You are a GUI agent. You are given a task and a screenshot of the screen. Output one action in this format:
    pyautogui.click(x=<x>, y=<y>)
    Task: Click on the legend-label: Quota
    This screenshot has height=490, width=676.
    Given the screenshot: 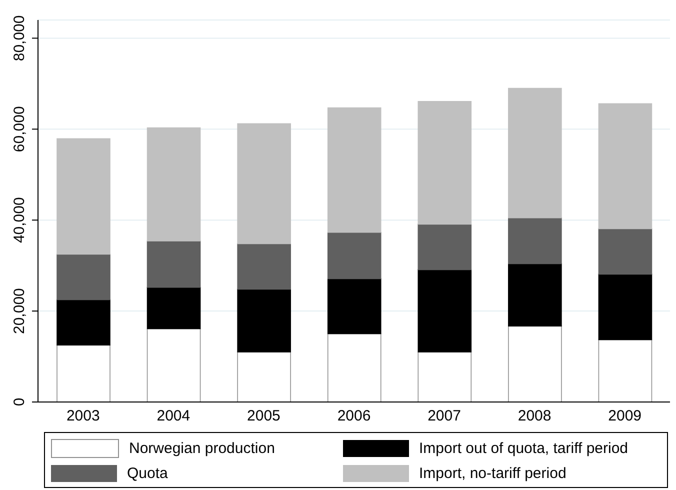 What is the action you would take?
    pyautogui.click(x=147, y=473)
    